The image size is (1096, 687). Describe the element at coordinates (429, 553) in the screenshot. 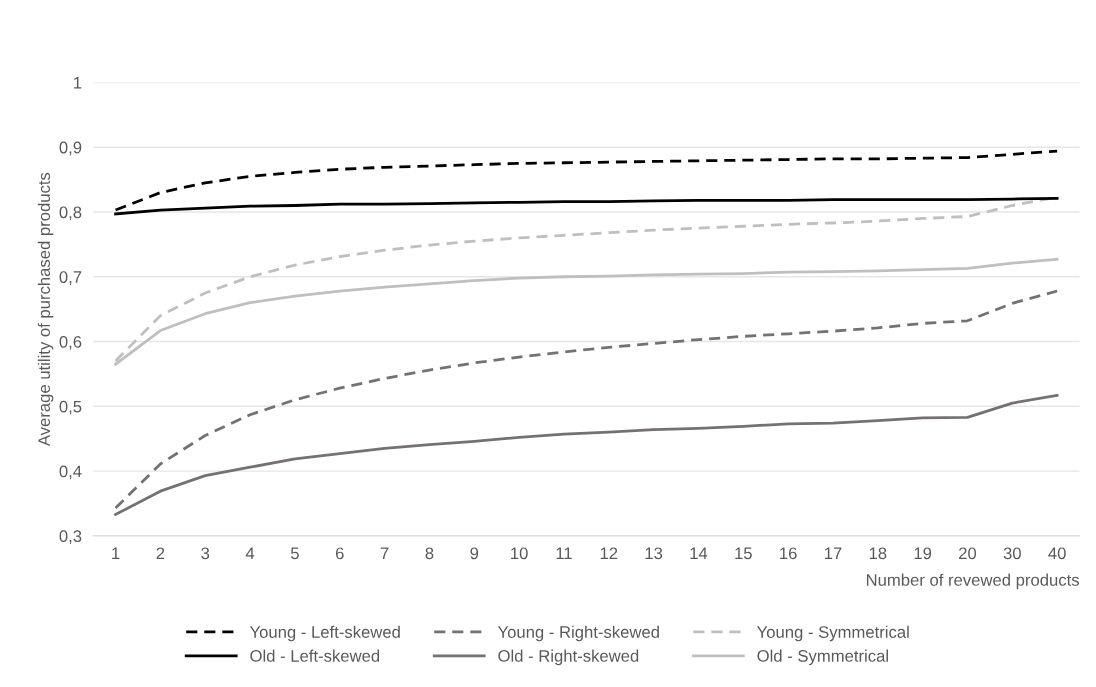

I see `x-tick-label: 8` at that location.